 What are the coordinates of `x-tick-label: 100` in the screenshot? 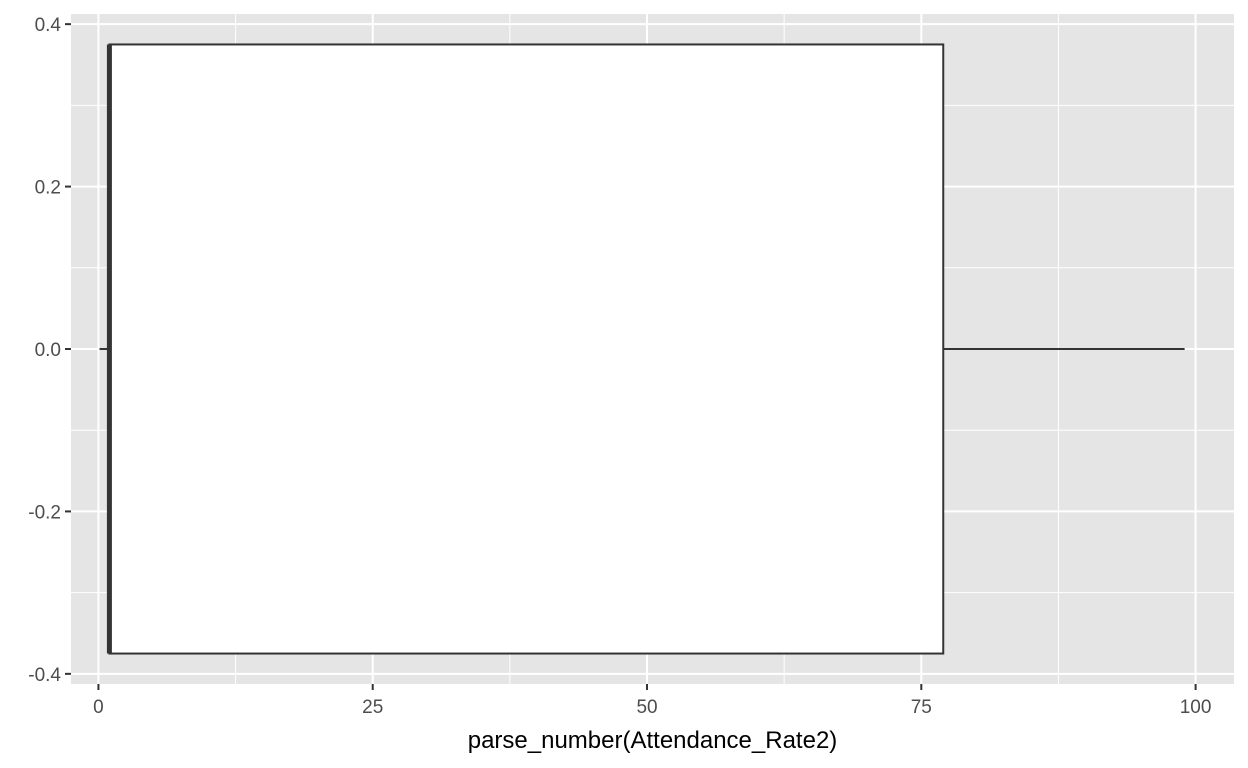 It's located at (1196, 707).